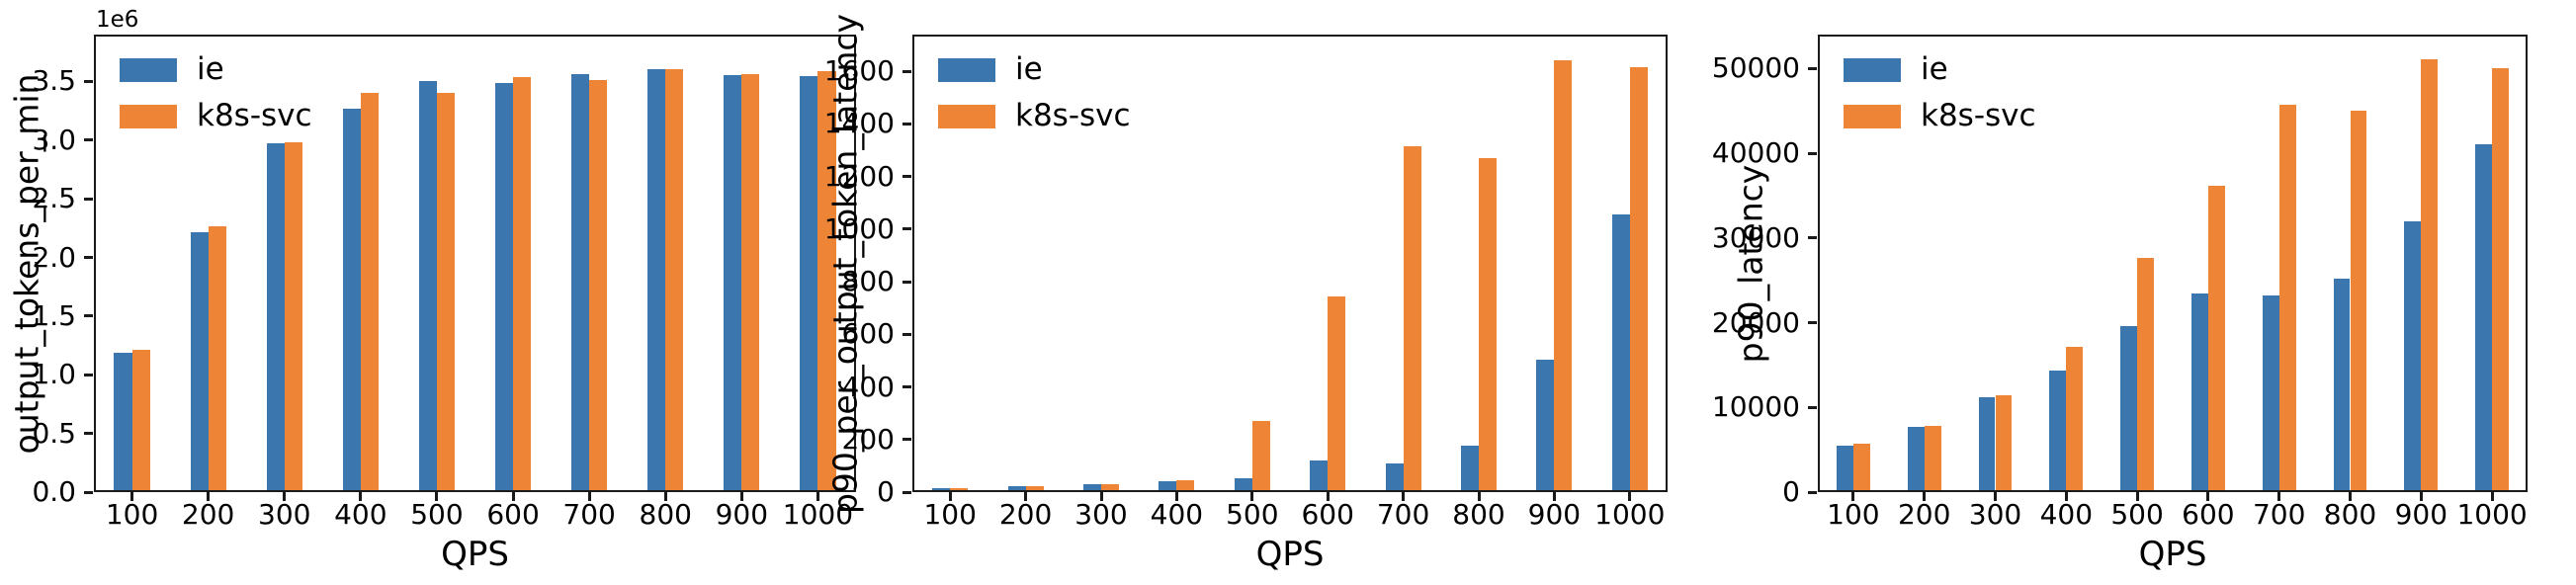 Image resolution: width=2576 pixels, height=585 pixels. Describe the element at coordinates (54, 257) in the screenshot. I see `y-tick-label: 2.0` at that location.